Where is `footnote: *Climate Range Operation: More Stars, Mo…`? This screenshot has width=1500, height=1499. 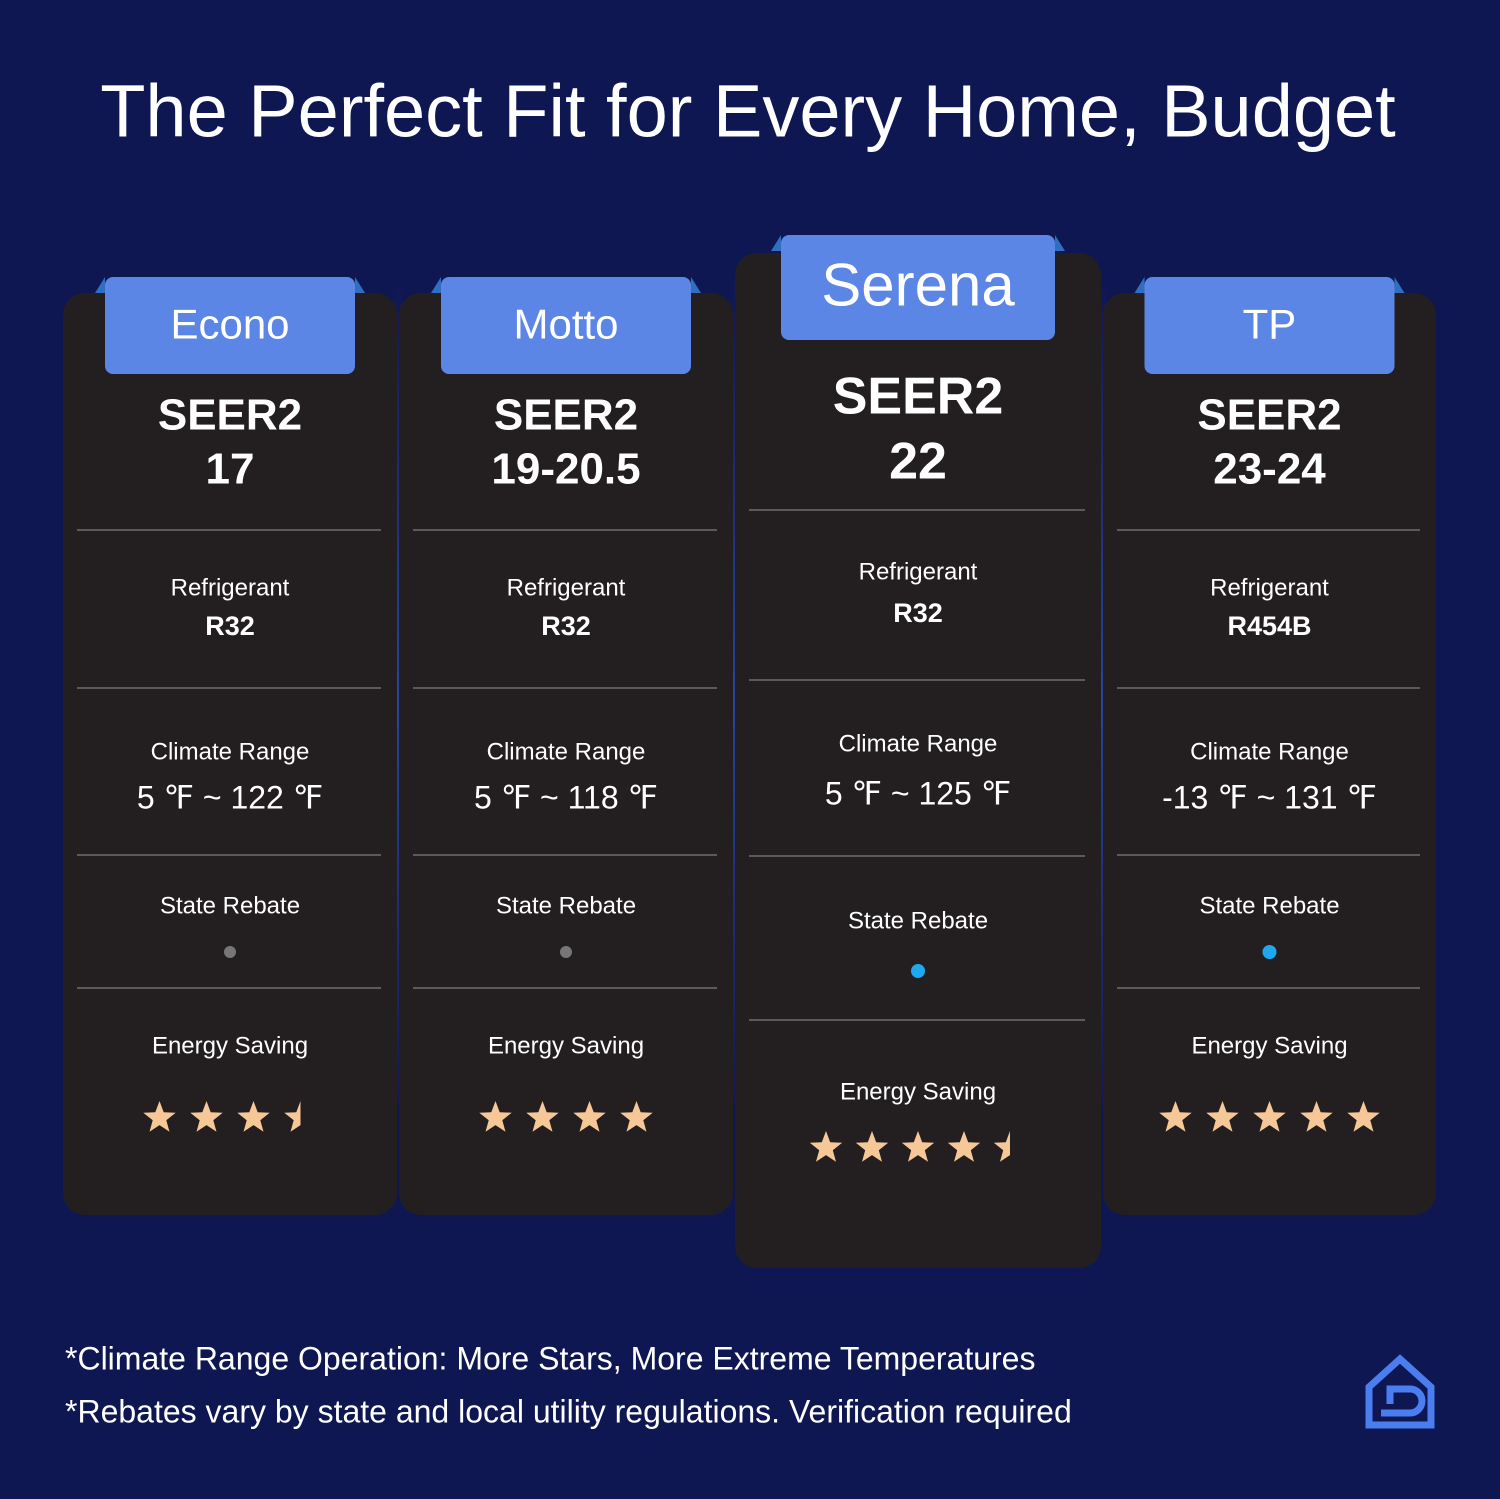
footnote: *Climate Range Operation: More Stars, Mo… is located at coordinates (550, 1358).